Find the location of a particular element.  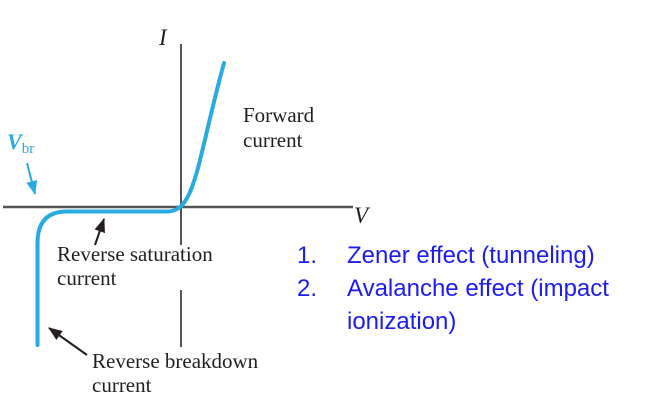

list-item-number: 2. is located at coordinates (307, 288).